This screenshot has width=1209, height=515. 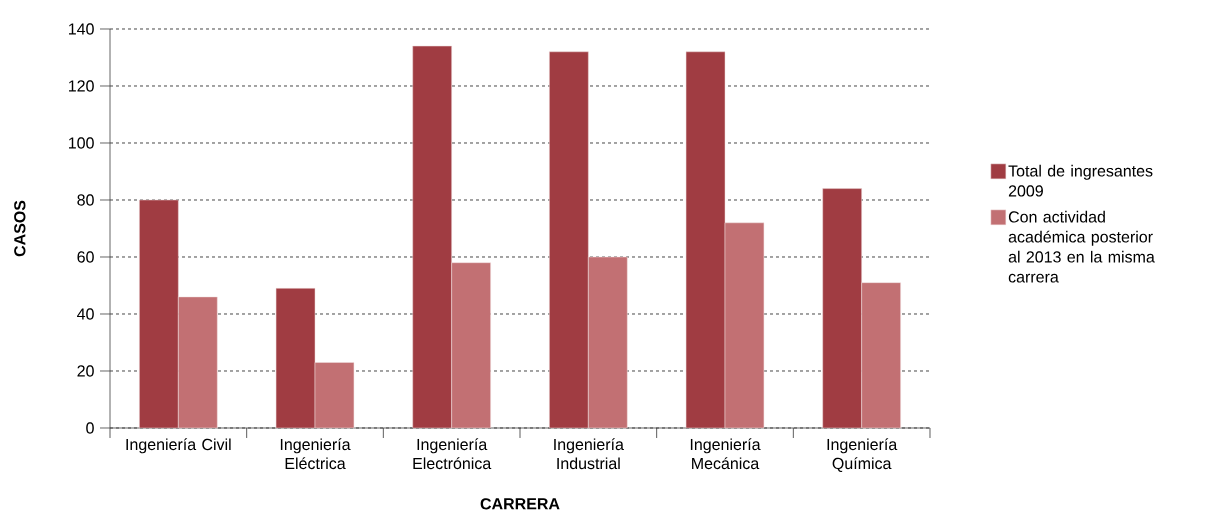 I want to click on x-axis-title: CARRERA, so click(x=520, y=504).